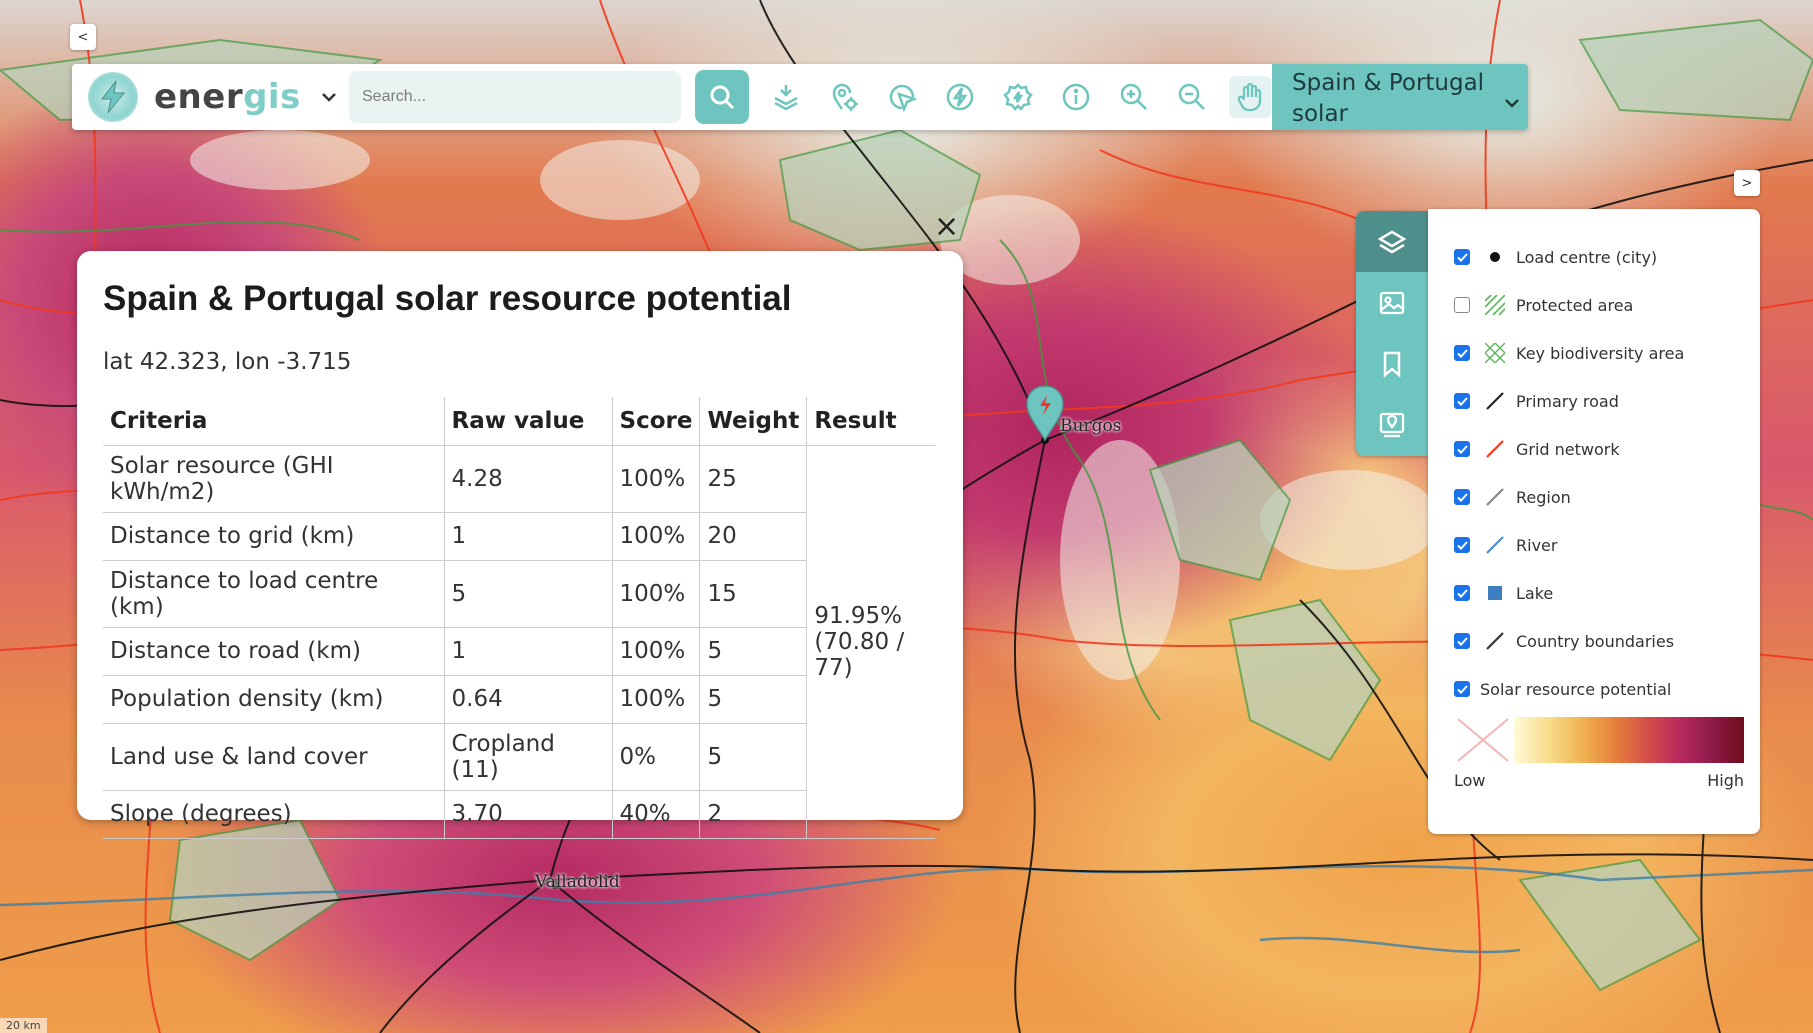 This screenshot has height=1033, width=1813. I want to click on expand-right-button: >, so click(1747, 183).